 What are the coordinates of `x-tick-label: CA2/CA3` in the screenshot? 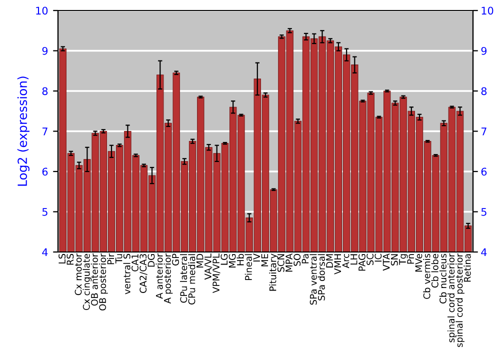 It's located at (144, 273).